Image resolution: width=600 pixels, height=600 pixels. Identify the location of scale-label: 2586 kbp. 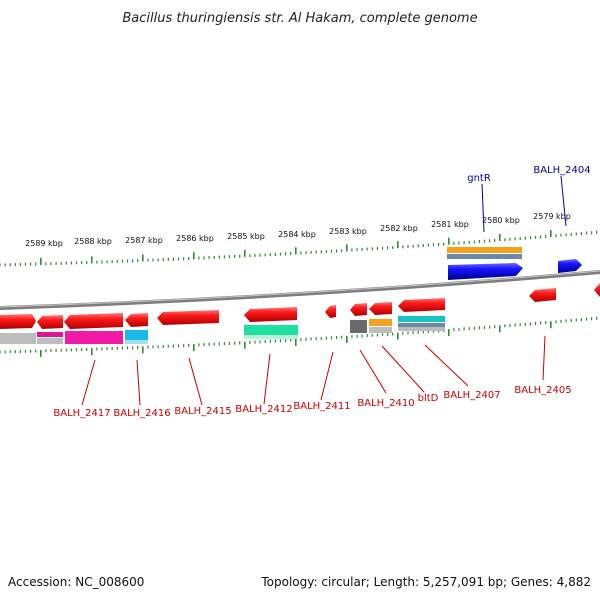
(195, 238).